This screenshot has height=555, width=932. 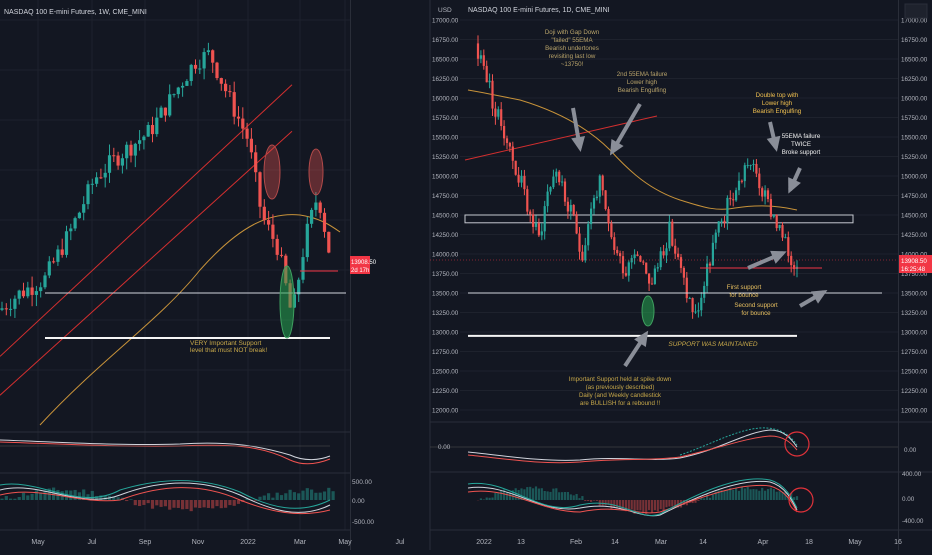 I want to click on left-x-tick-label: Sep, so click(x=145, y=542).